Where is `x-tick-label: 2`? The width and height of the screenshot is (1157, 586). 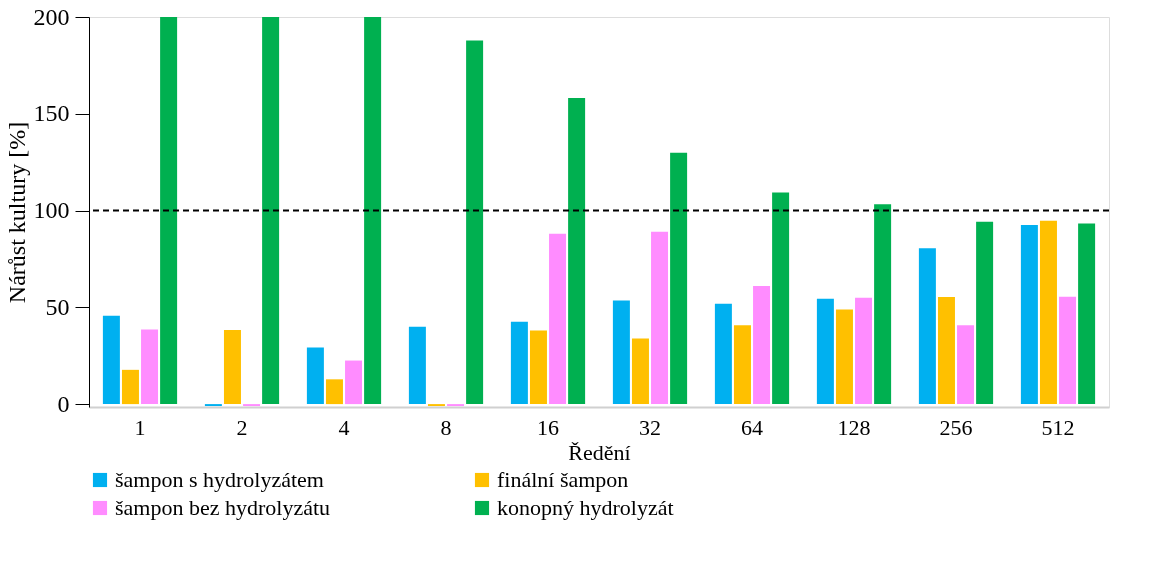 x-tick-label: 2 is located at coordinates (242, 427).